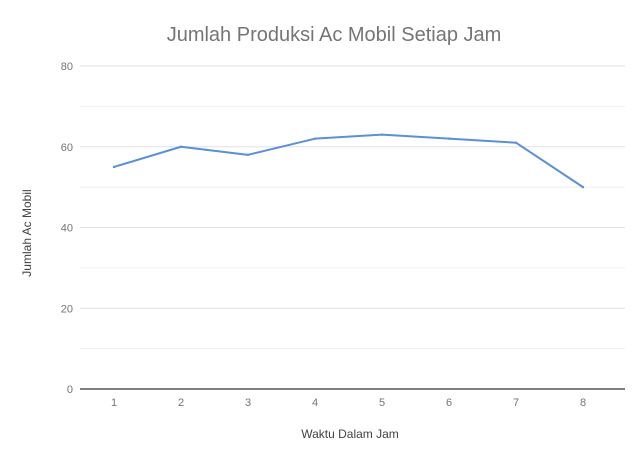 This screenshot has width=640, height=462. Describe the element at coordinates (583, 403) in the screenshot. I see `x-tick-label: 8` at that location.